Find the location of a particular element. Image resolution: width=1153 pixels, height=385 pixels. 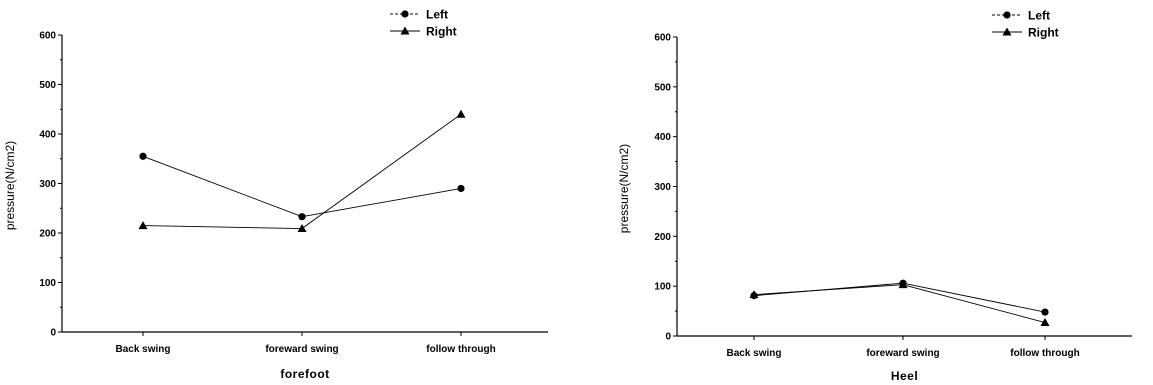

series-line-right is located at coordinates (302, 171).